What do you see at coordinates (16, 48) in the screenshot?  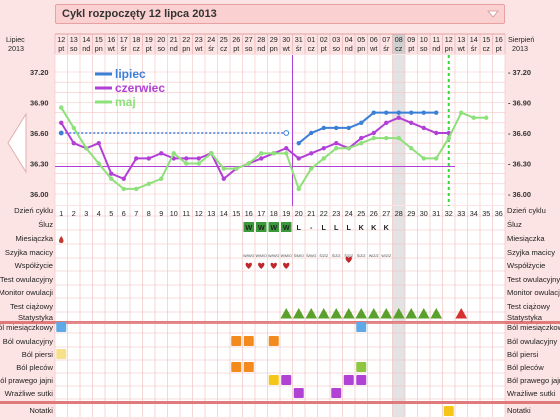 I see `left-year-label: 2013` at bounding box center [16, 48].